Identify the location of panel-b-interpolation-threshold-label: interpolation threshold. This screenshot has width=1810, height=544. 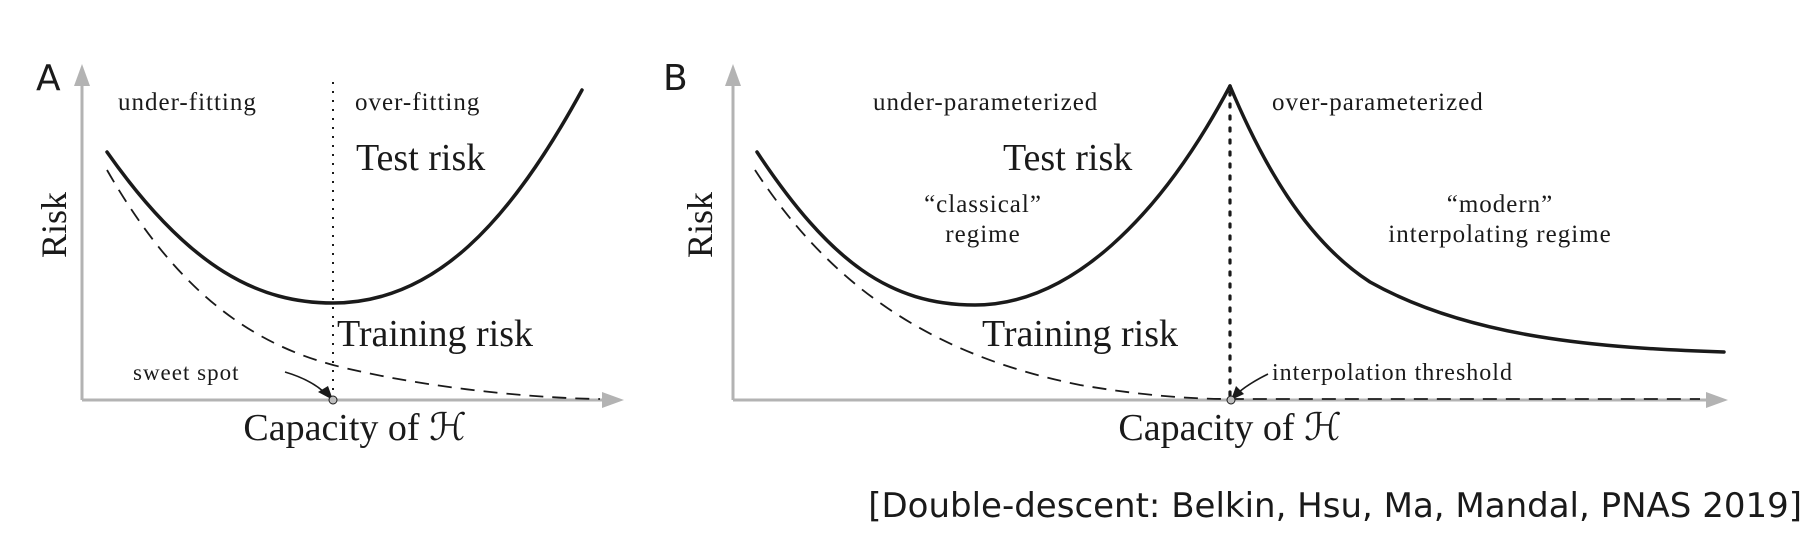
(1392, 373).